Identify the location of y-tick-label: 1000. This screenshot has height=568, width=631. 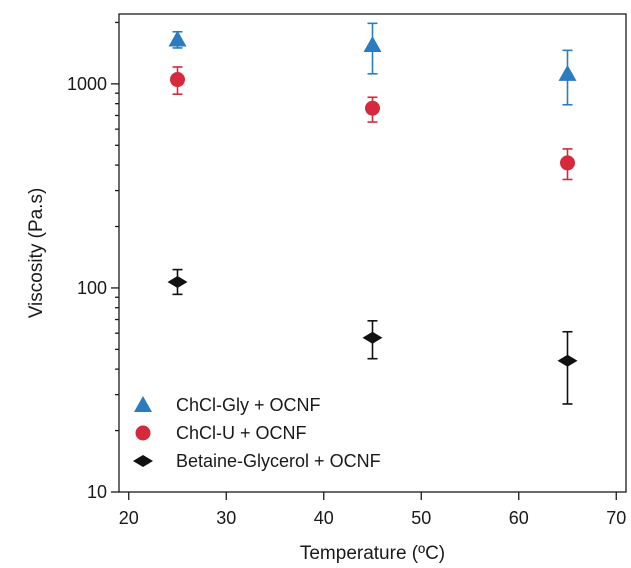
(87, 84).